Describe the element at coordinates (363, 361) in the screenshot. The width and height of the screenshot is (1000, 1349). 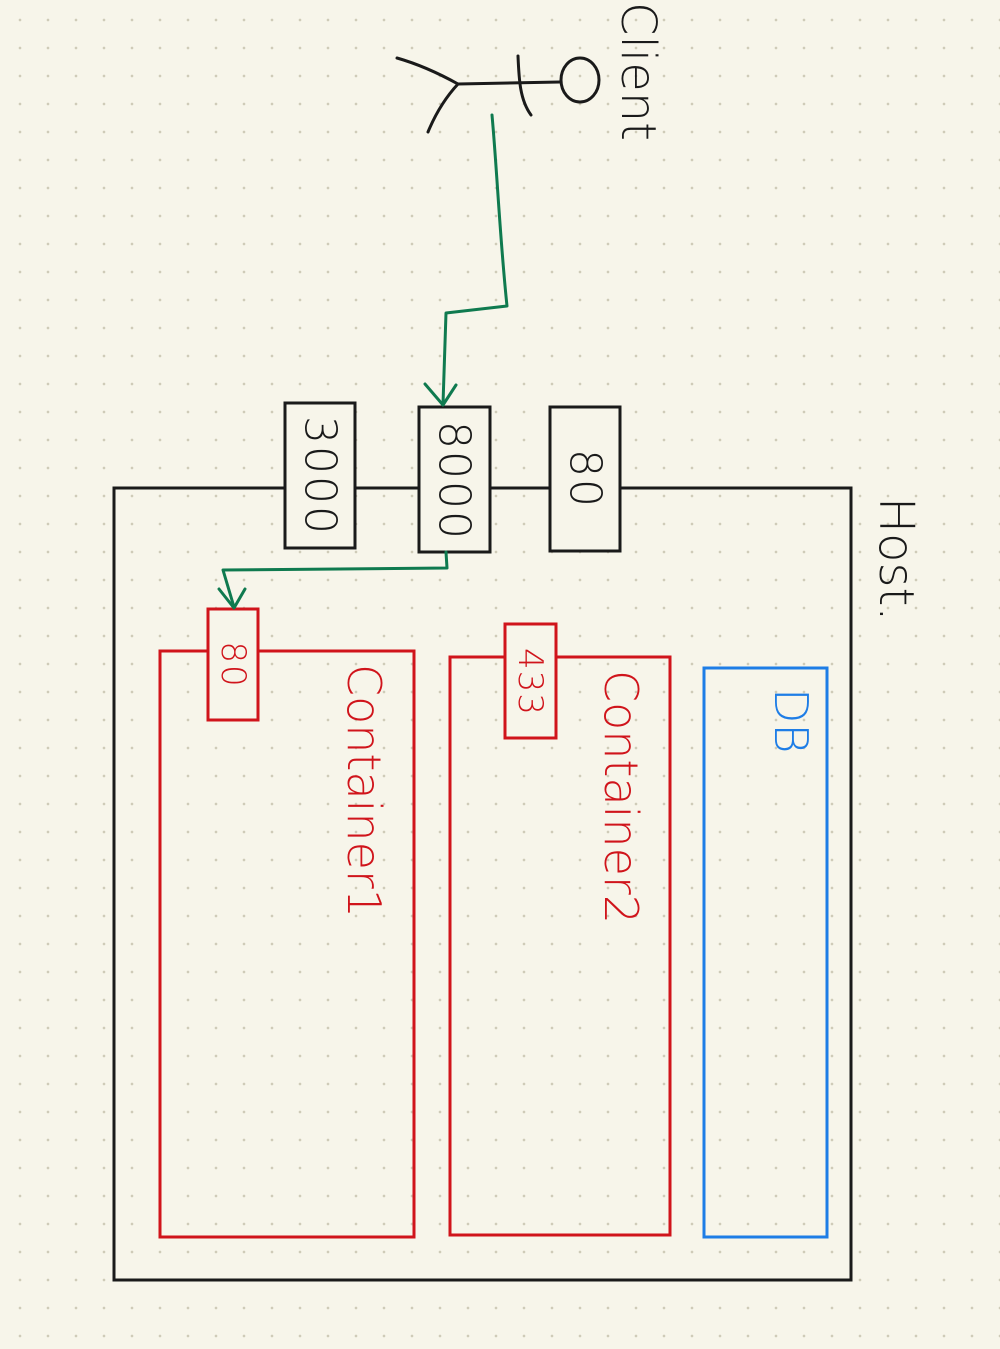
I see `request-flow-arrow` at that location.